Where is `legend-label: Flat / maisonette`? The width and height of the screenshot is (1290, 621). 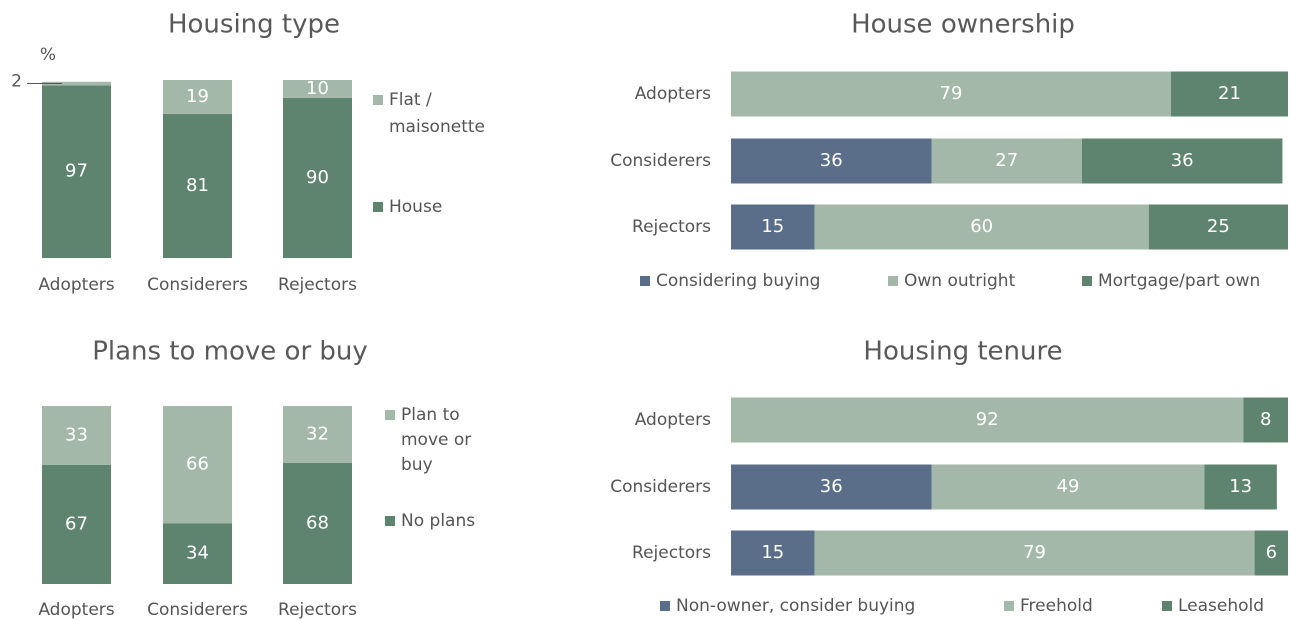 legend-label: Flat / maisonette is located at coordinates (437, 113).